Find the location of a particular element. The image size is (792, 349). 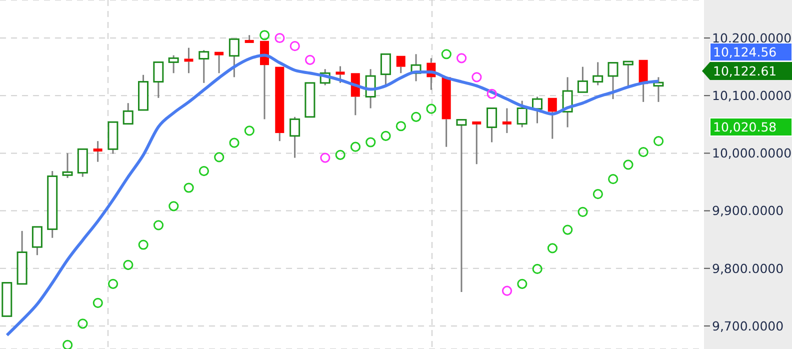

y-tick-label: 9,800.0000 is located at coordinates (748, 268).